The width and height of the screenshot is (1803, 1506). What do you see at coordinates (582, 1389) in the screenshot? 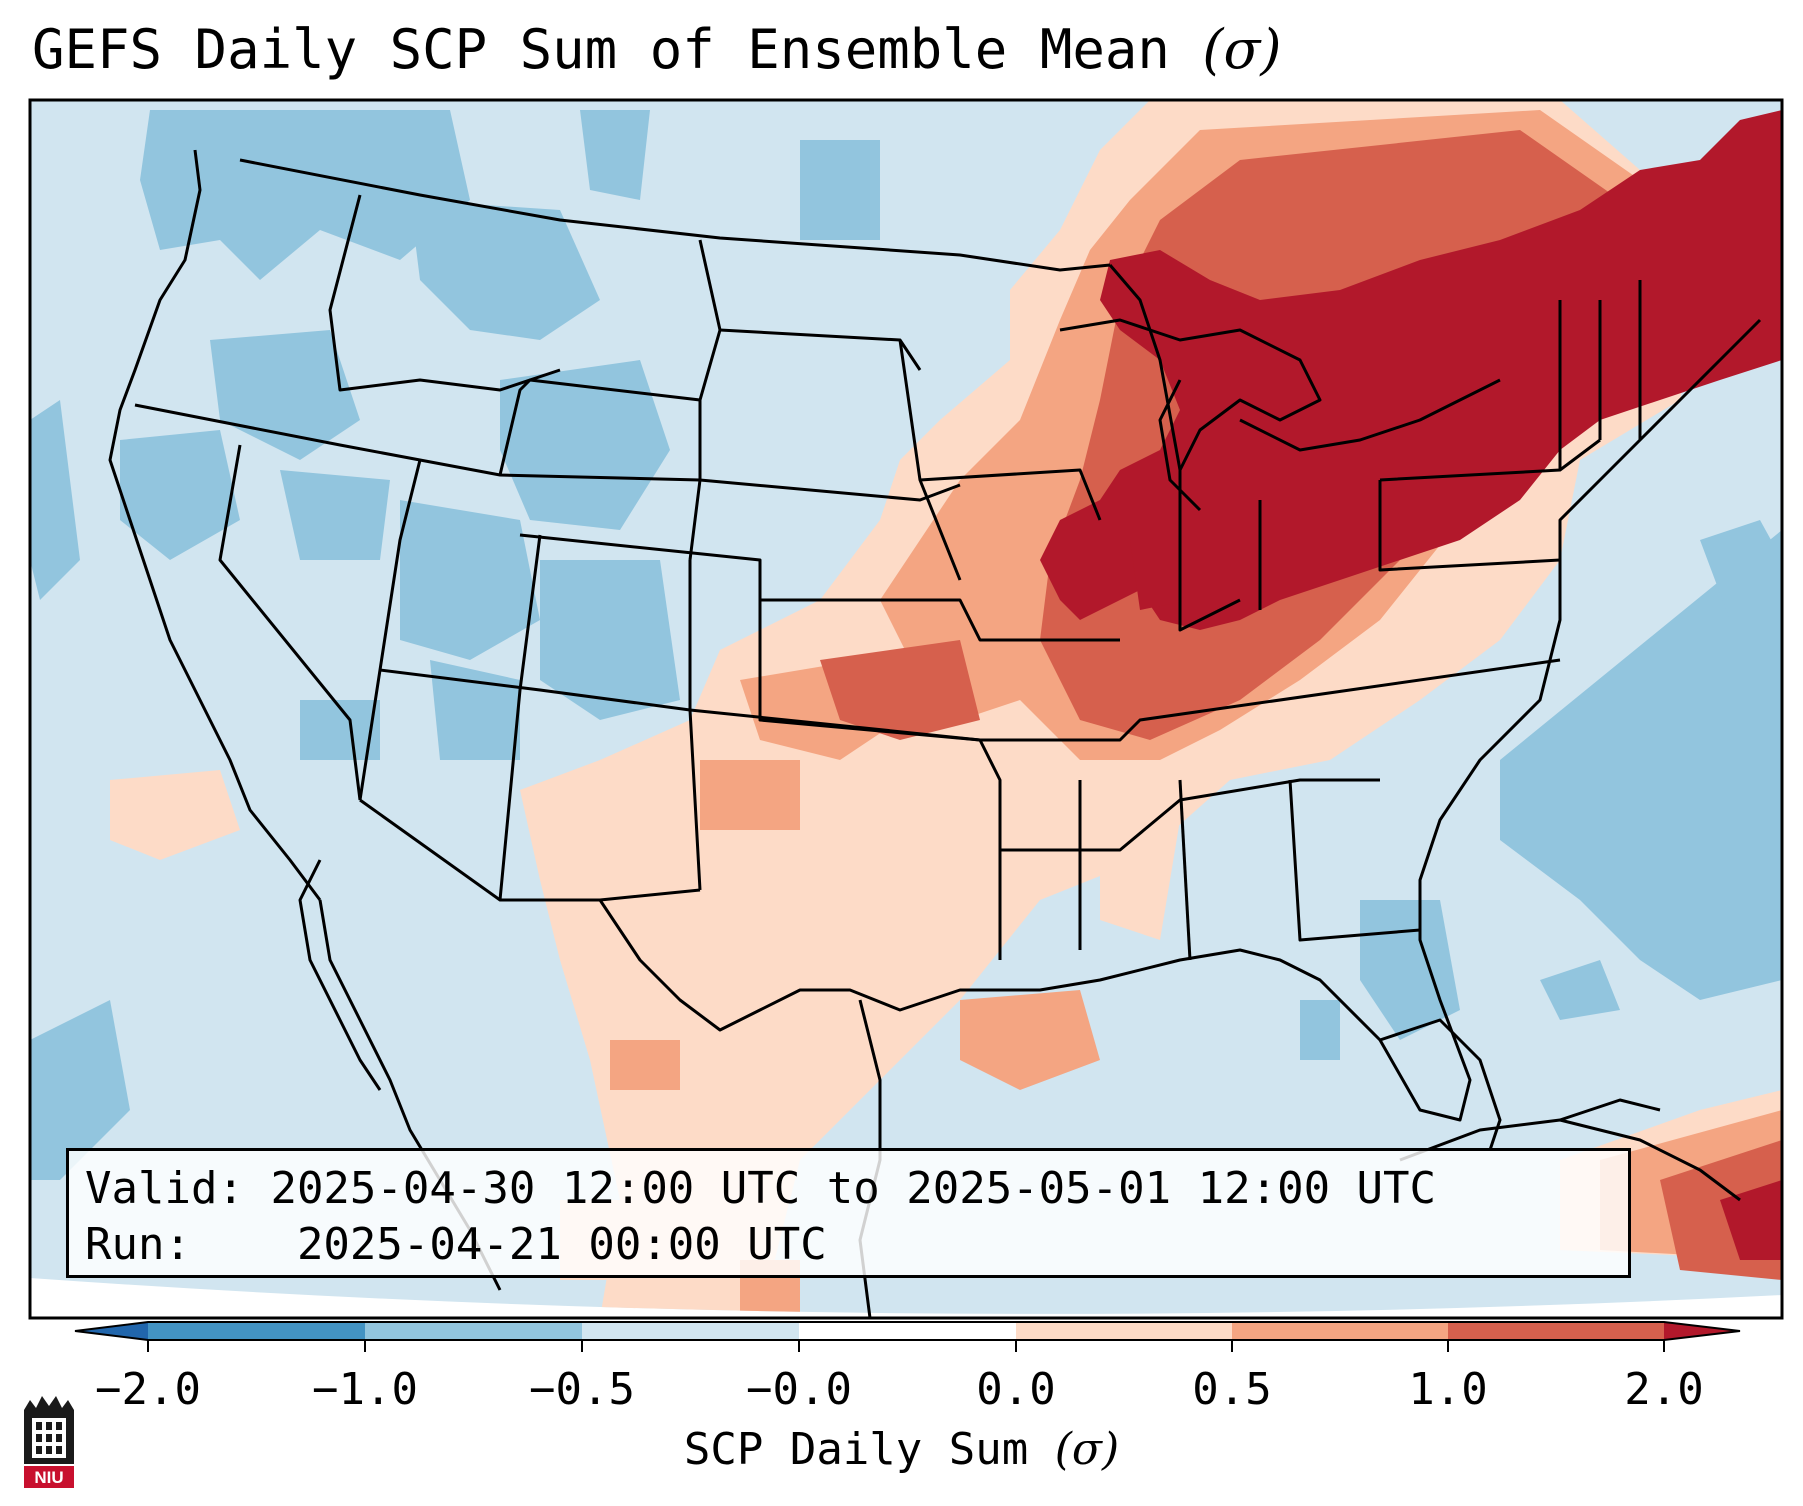
I see `colorbar-tick-label: −0.5` at bounding box center [582, 1389].